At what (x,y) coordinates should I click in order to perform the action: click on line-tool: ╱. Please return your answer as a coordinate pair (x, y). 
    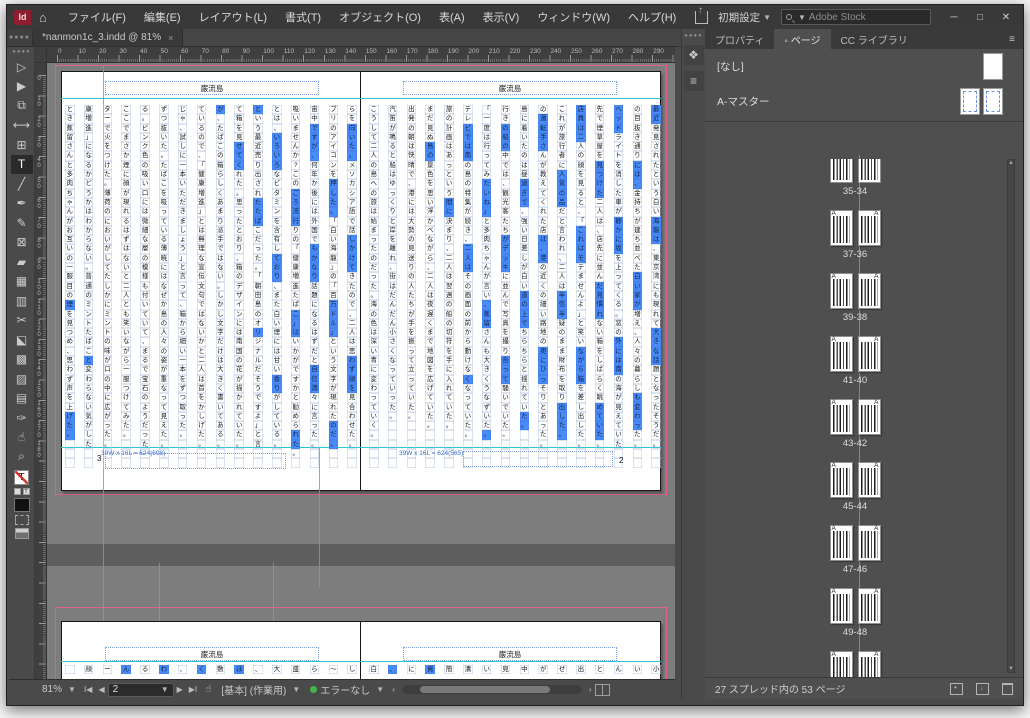
    Looking at the image, I should click on (21, 183).